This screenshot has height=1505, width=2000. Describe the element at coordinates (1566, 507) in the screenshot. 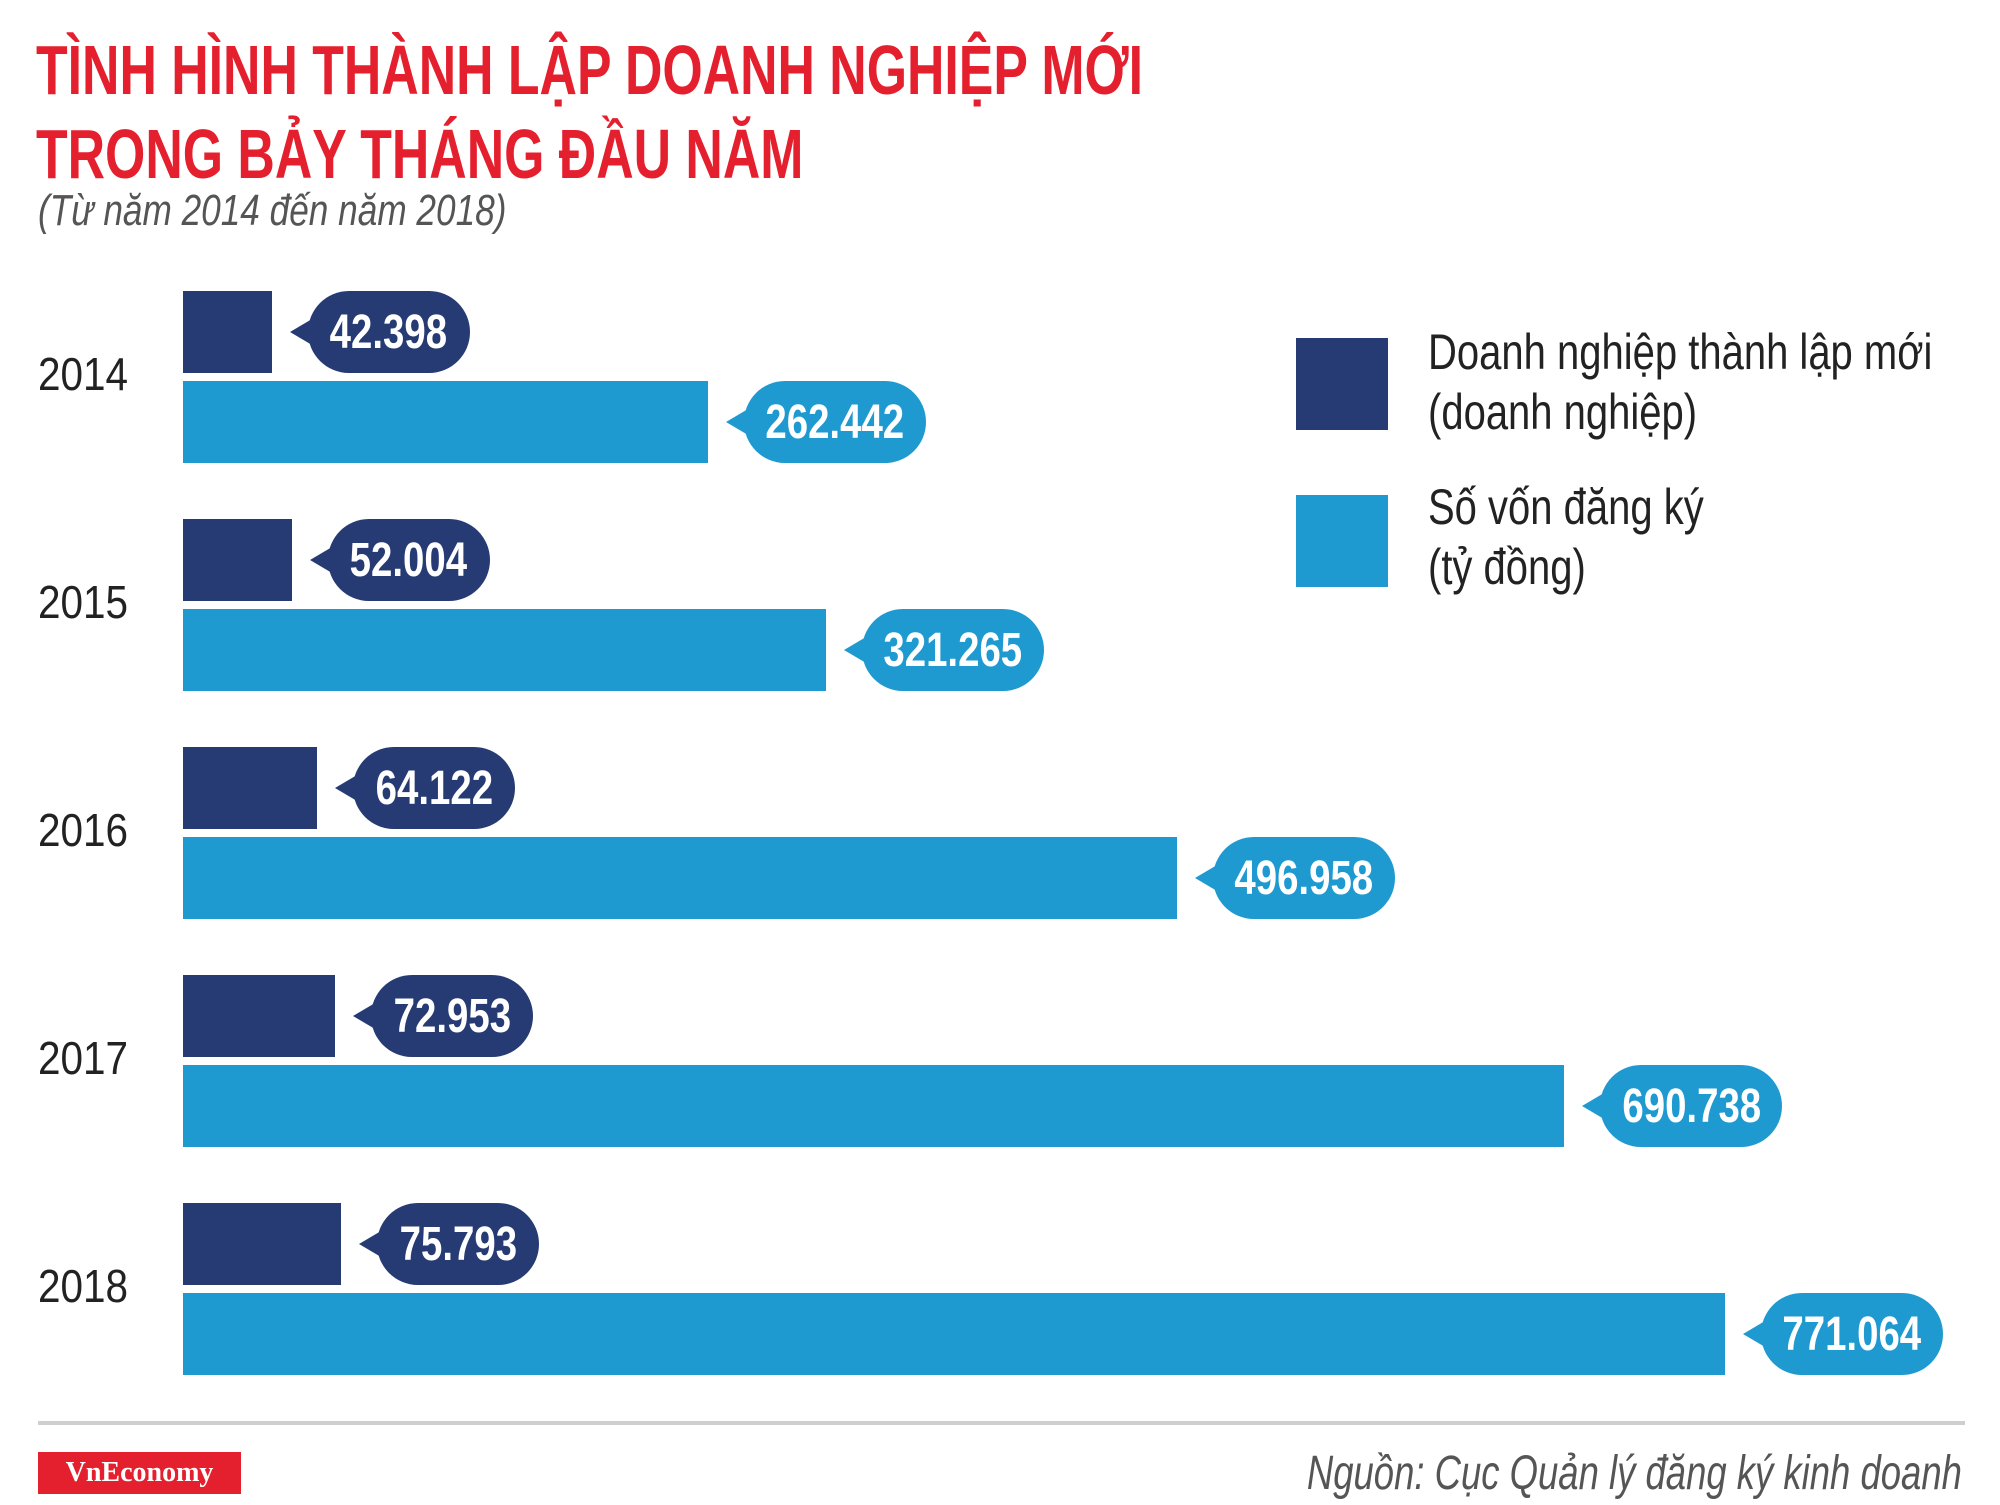

I see `legend-label-line: Số vốn đăng ký` at that location.